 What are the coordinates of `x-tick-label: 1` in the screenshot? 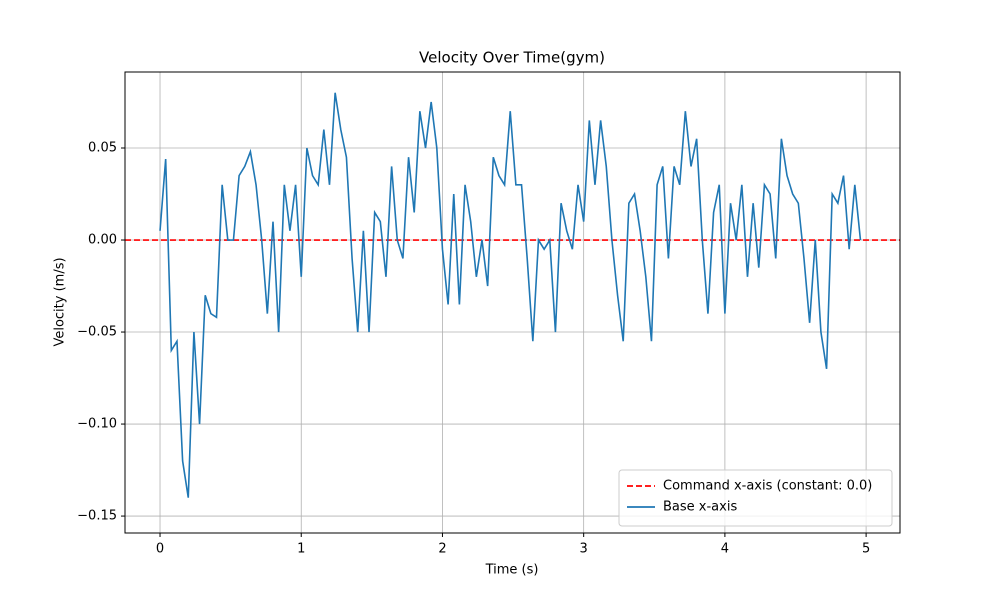 It's located at (301, 549).